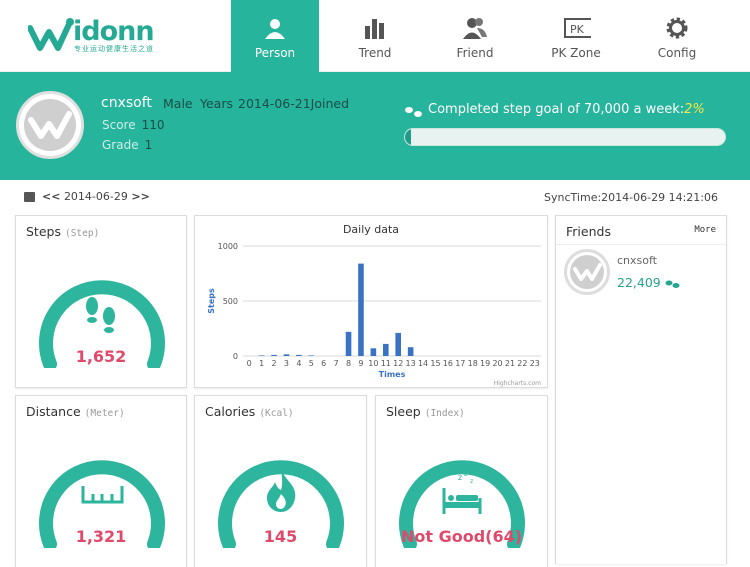 The image size is (750, 567). Describe the element at coordinates (101, 356) in the screenshot. I see `steps-value: 1,652` at that location.